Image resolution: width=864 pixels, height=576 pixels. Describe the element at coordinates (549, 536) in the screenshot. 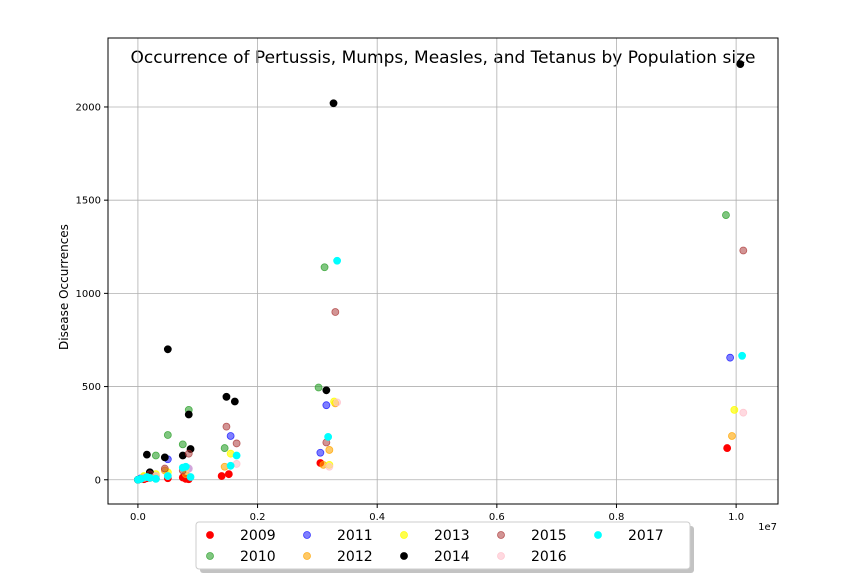

I see `legend-label: 2015` at that location.